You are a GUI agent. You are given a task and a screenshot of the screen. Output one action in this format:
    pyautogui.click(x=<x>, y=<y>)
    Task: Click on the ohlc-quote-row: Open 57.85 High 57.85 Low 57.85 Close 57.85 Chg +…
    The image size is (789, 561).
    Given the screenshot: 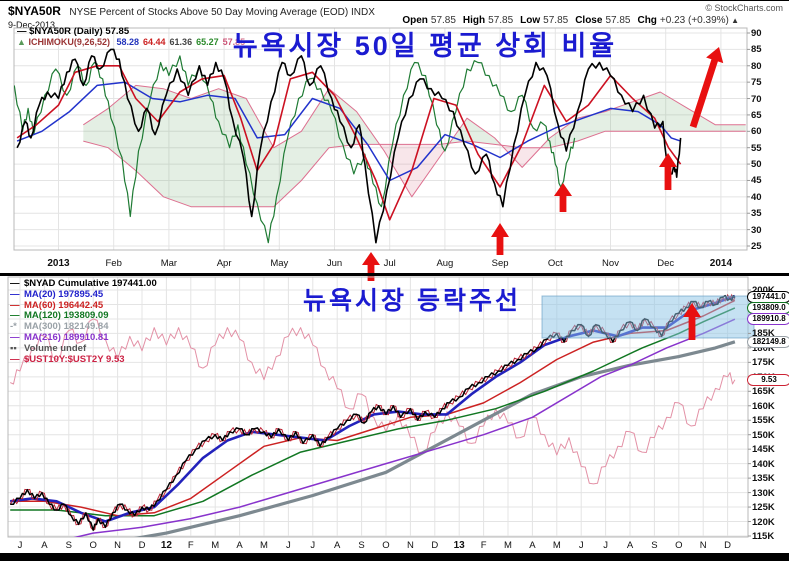 What is the action you would take?
    pyautogui.click(x=567, y=20)
    